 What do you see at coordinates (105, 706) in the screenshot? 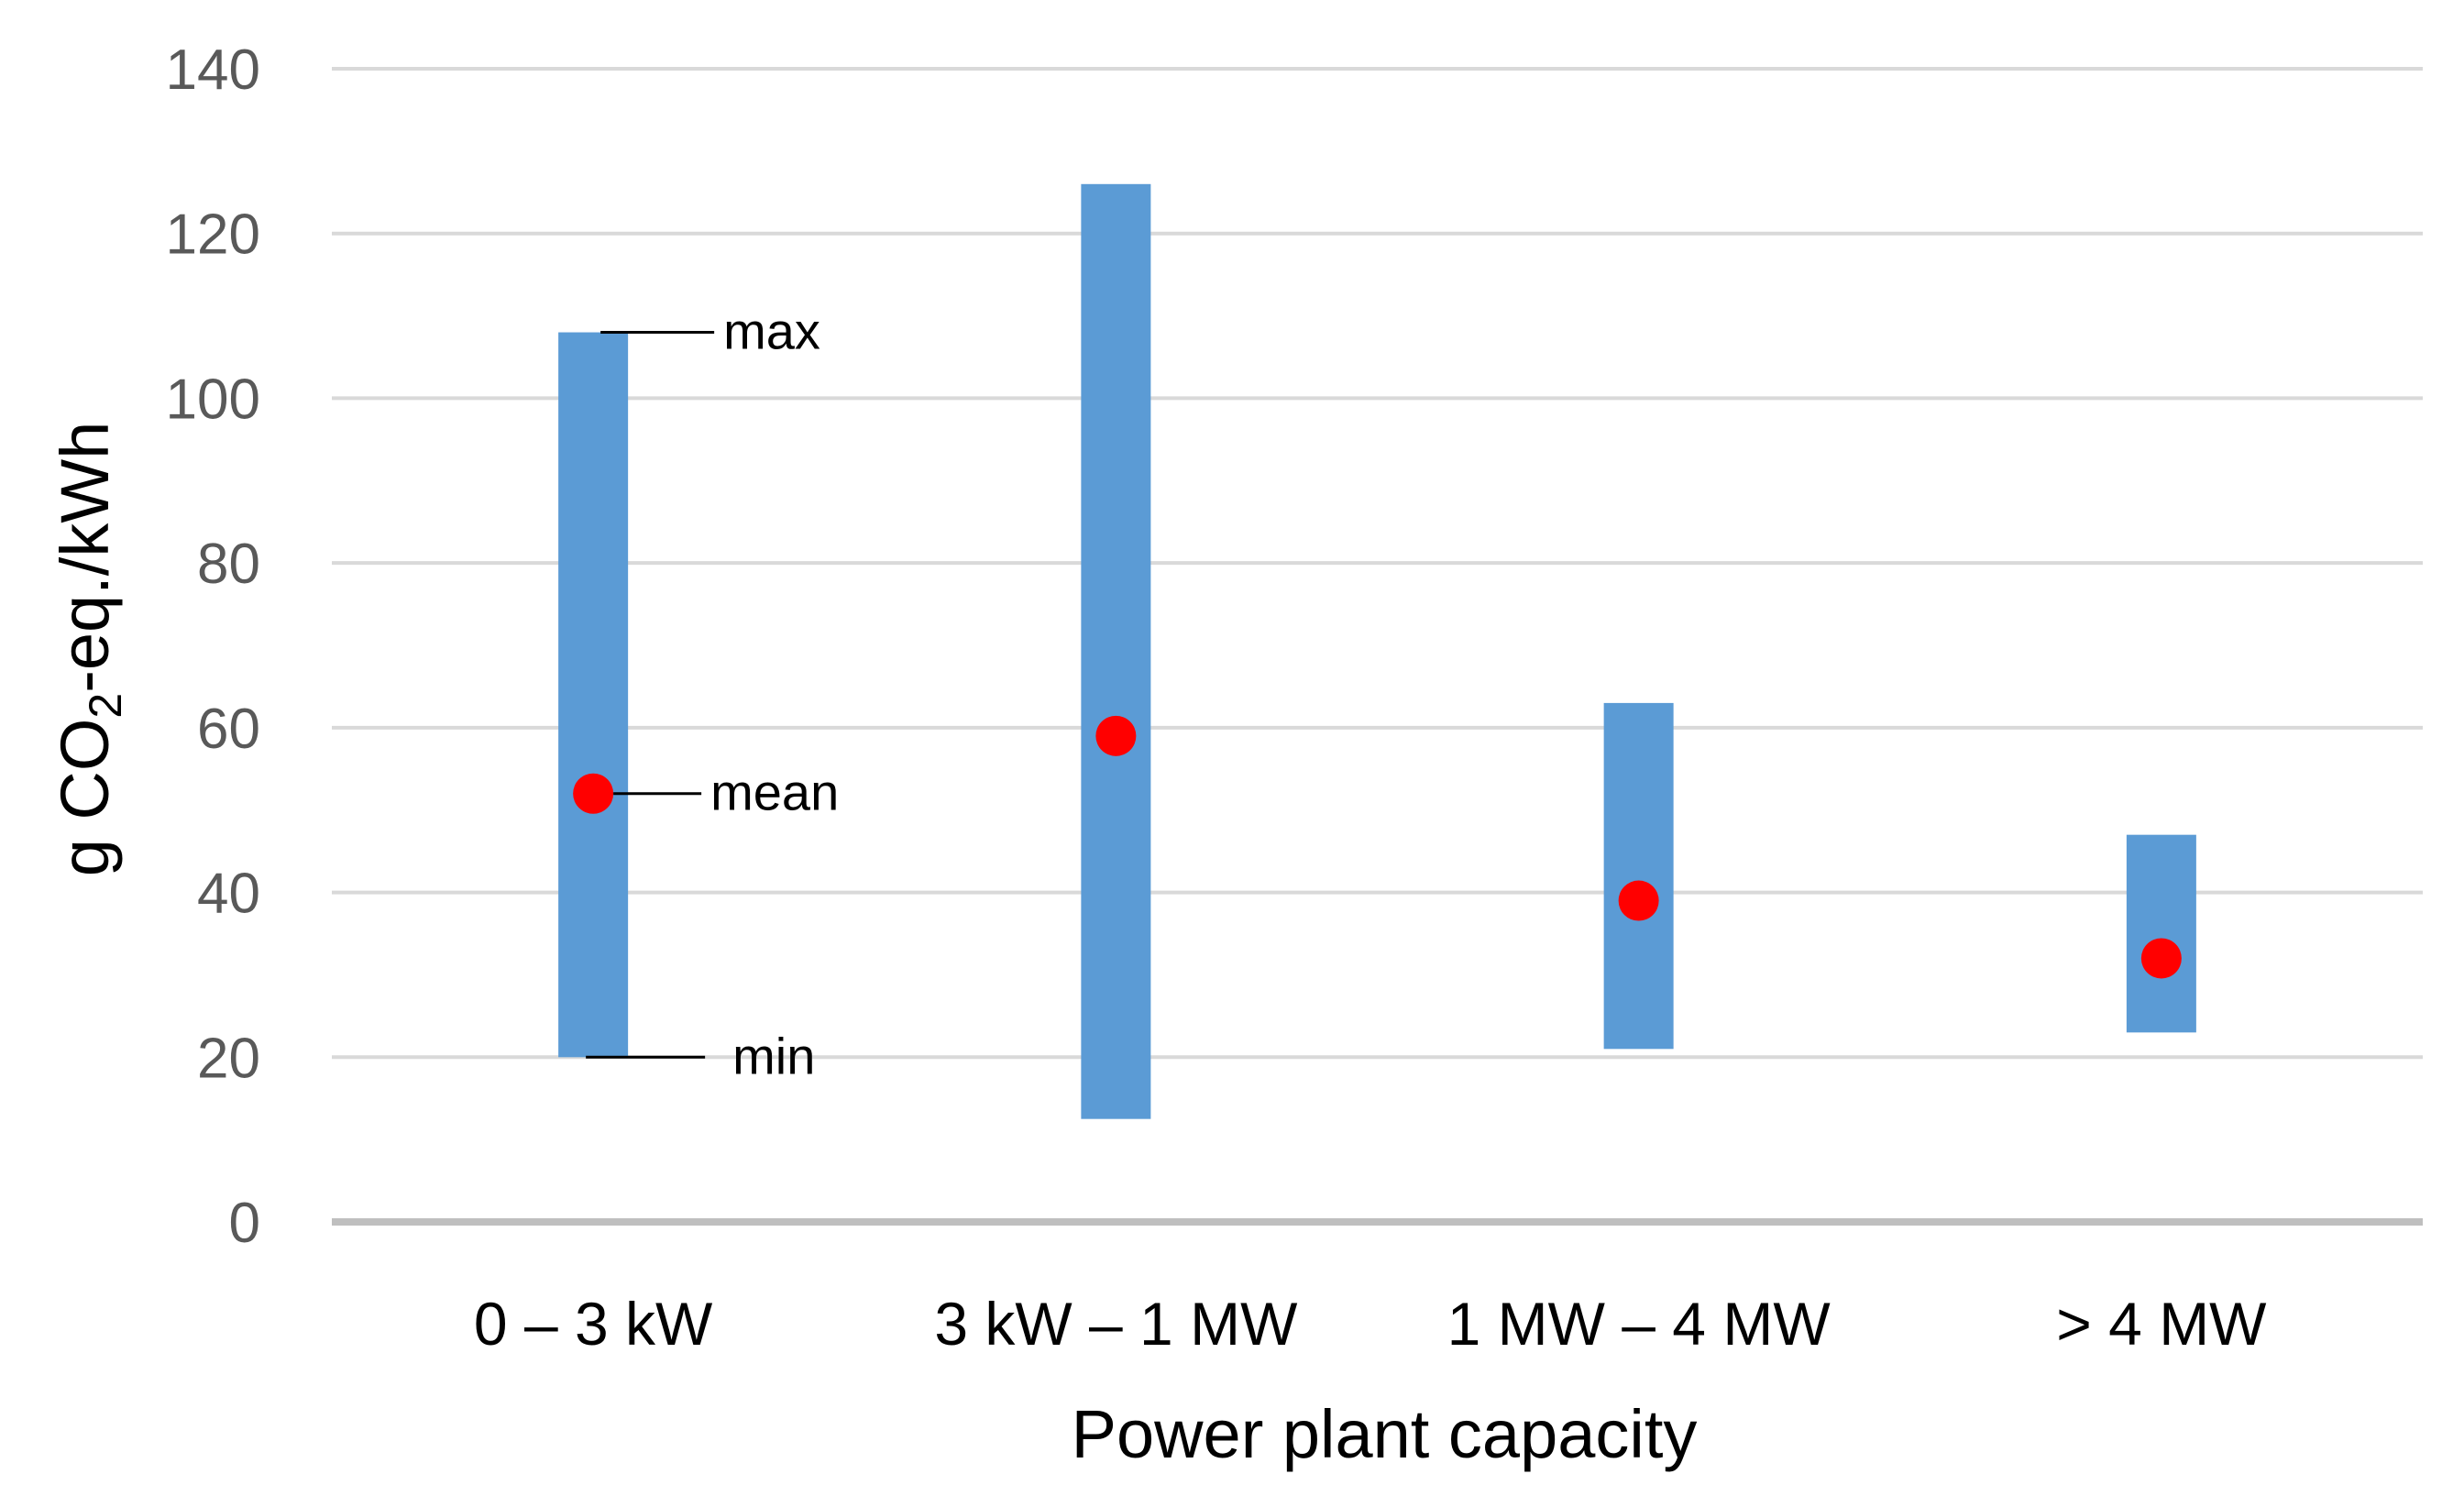
I see `y-axis-title-subscript: 2` at bounding box center [105, 706].